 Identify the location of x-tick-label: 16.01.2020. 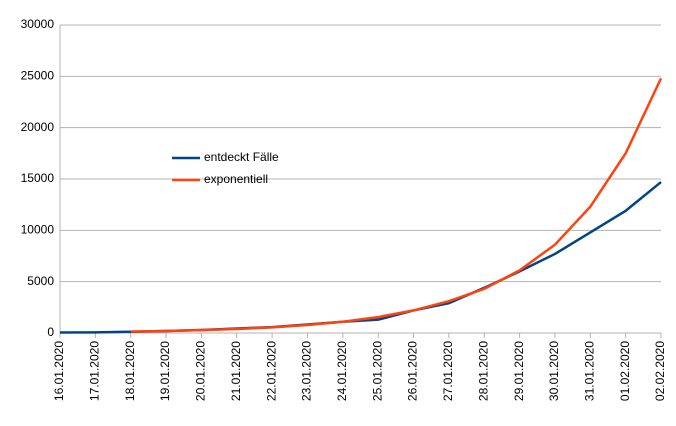
(59, 371).